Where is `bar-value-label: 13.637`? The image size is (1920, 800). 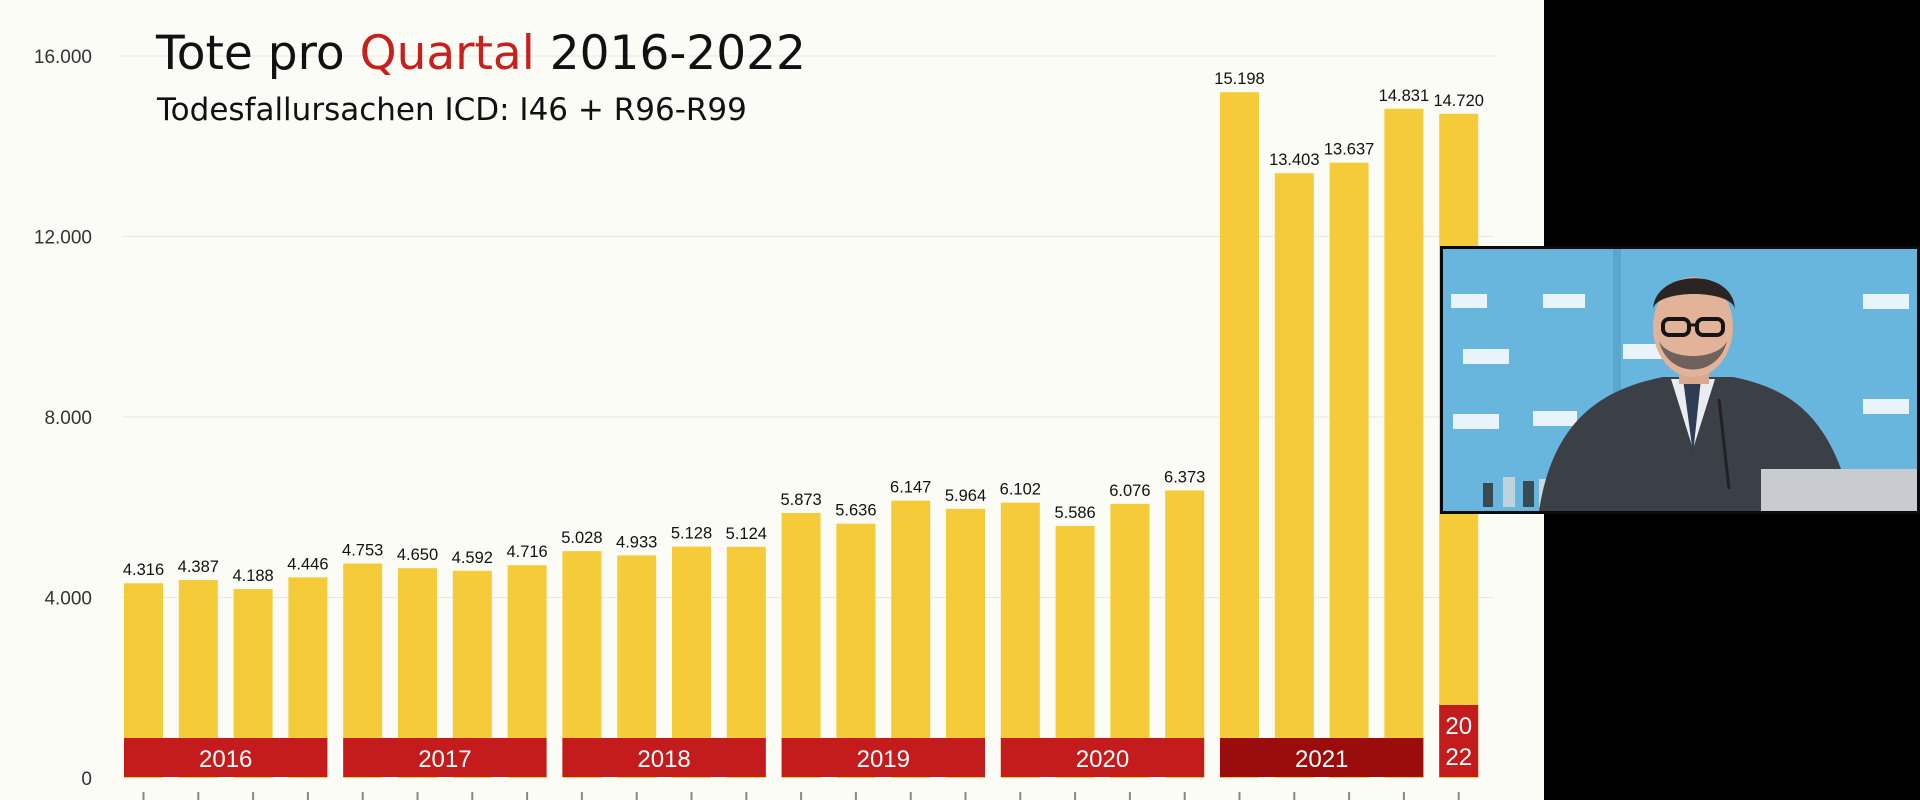 bar-value-label: 13.637 is located at coordinates (1349, 150).